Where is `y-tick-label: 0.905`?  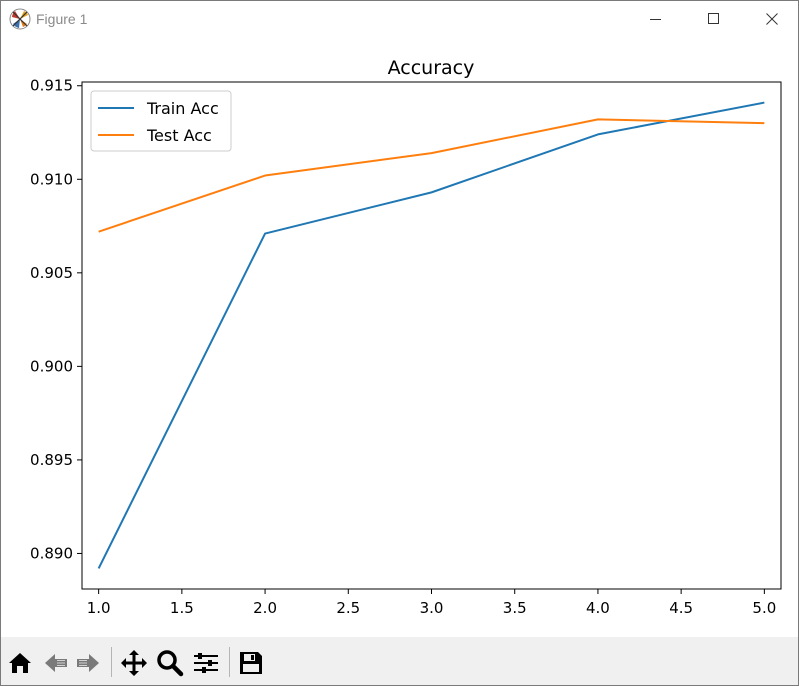
y-tick-label: 0.905 is located at coordinates (51, 273).